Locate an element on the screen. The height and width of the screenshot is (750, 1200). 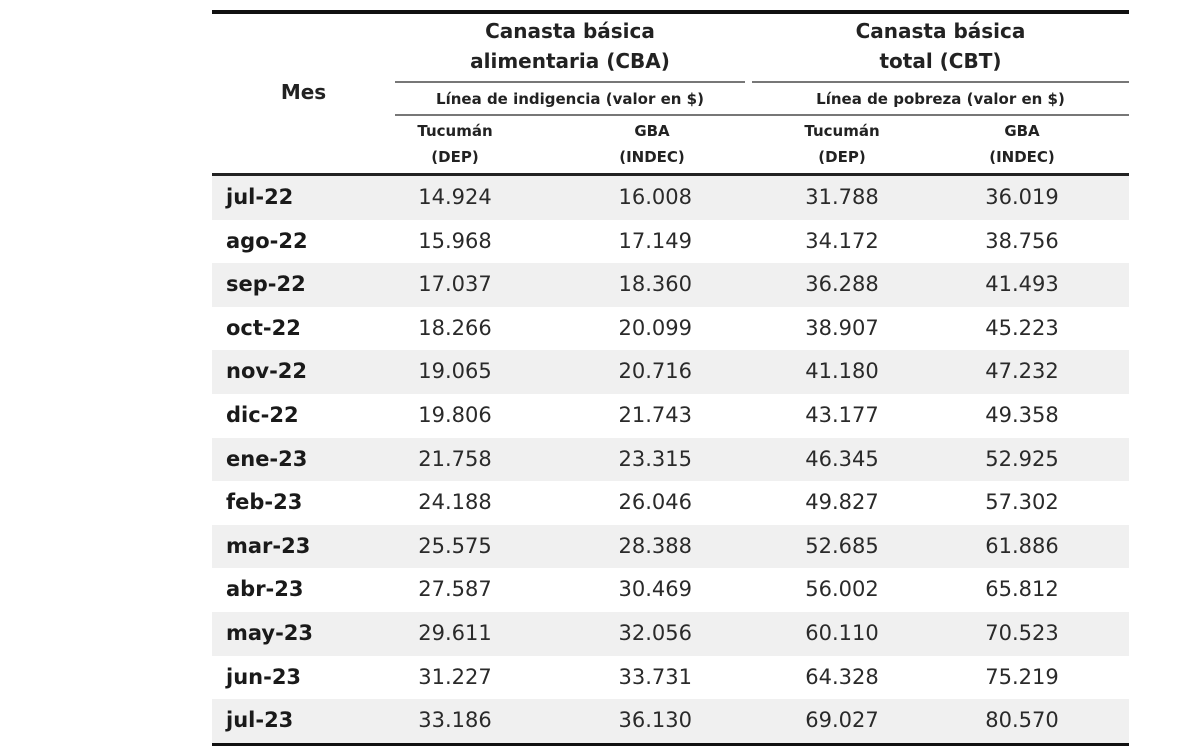
cell-cba-gba: 26.046 is located at coordinates (655, 502).